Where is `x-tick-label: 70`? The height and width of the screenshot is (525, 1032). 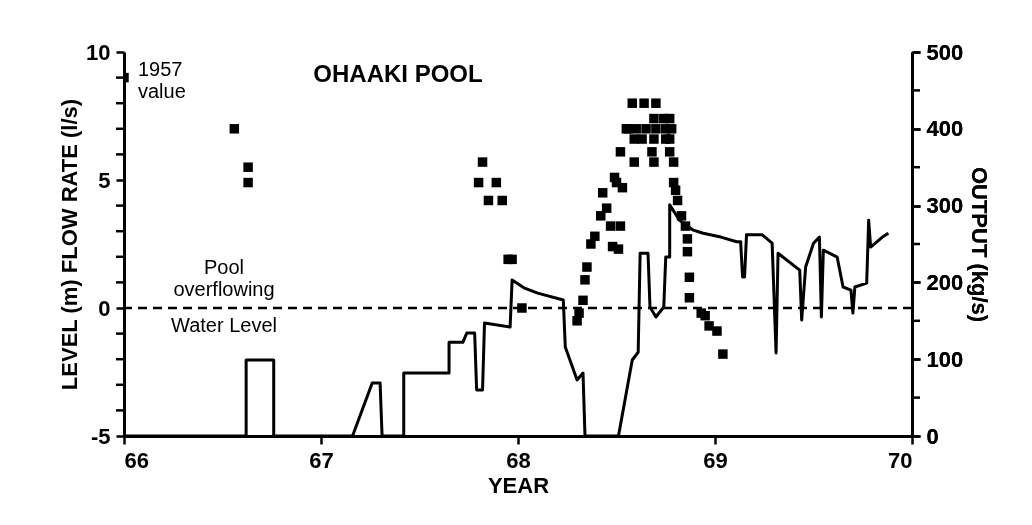
x-tick-label: 70 is located at coordinates (900, 460).